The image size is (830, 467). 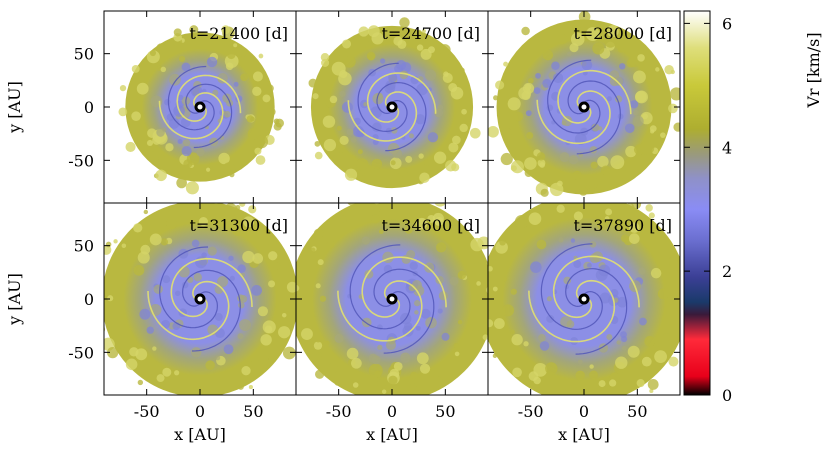 What do you see at coordinates (392, 434) in the screenshot?
I see `x-axis-title: x [AU]` at bounding box center [392, 434].